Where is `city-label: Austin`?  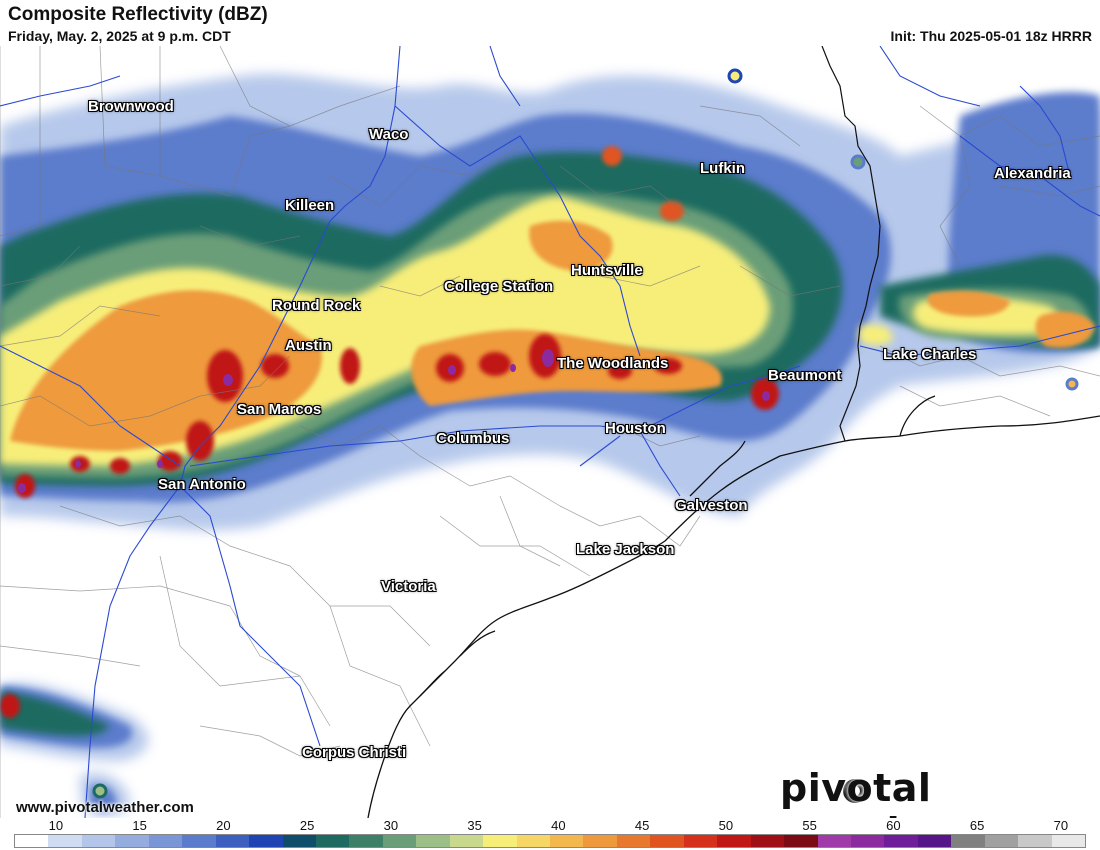
city-label: Austin is located at coordinates (308, 345).